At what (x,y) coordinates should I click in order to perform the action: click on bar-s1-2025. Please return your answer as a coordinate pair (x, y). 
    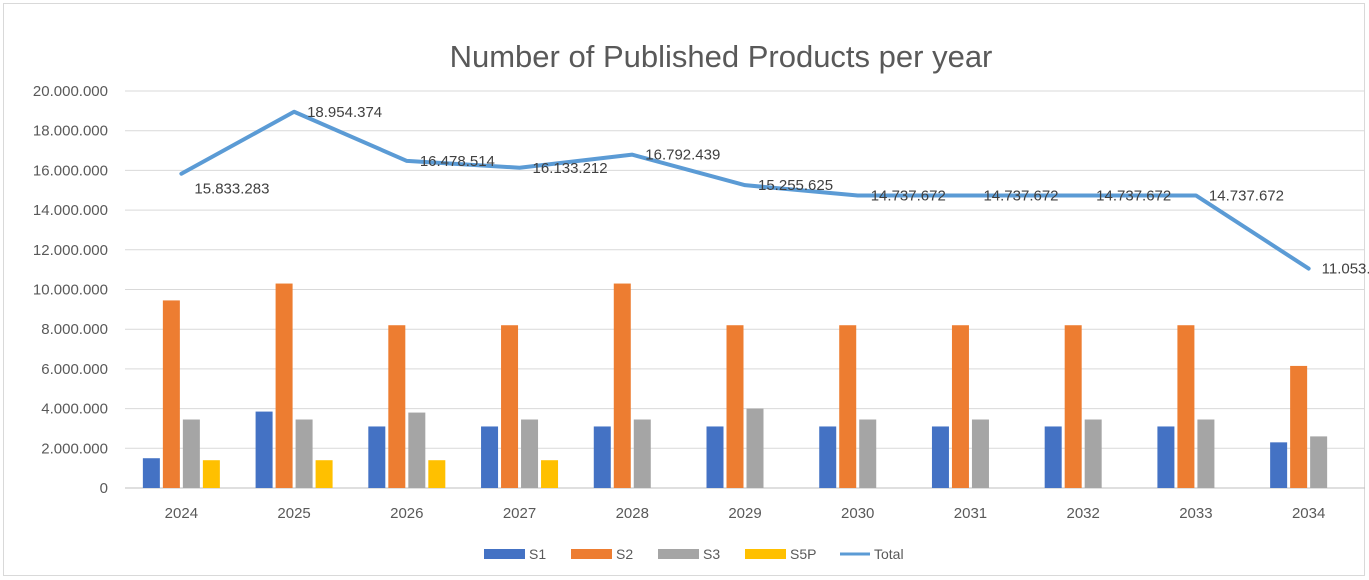
    Looking at the image, I should click on (264, 449).